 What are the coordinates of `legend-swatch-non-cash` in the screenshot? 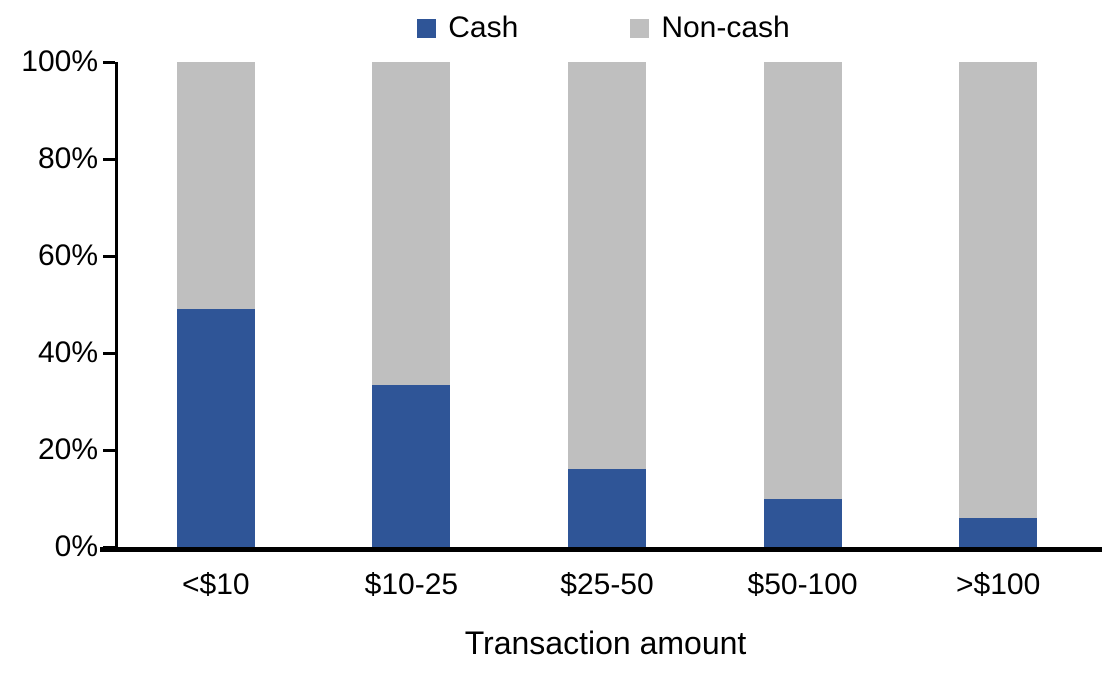 It's located at (640, 28).